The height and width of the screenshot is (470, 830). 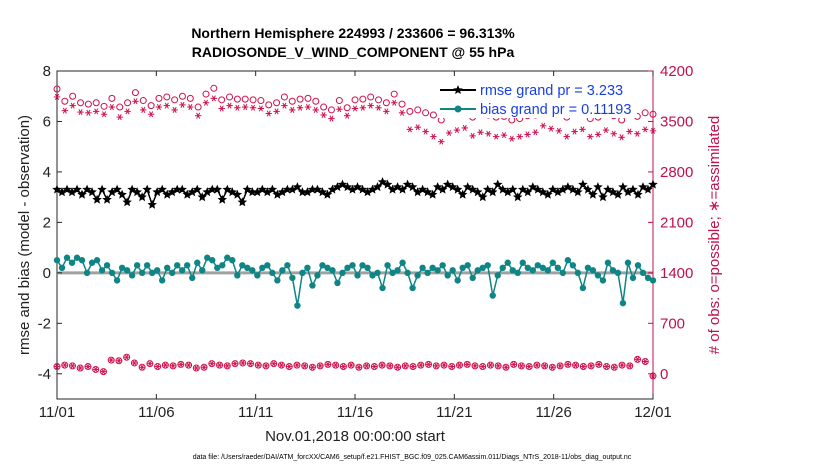 What do you see at coordinates (47, 71) in the screenshot?
I see `y-tick-label: 8` at bounding box center [47, 71].